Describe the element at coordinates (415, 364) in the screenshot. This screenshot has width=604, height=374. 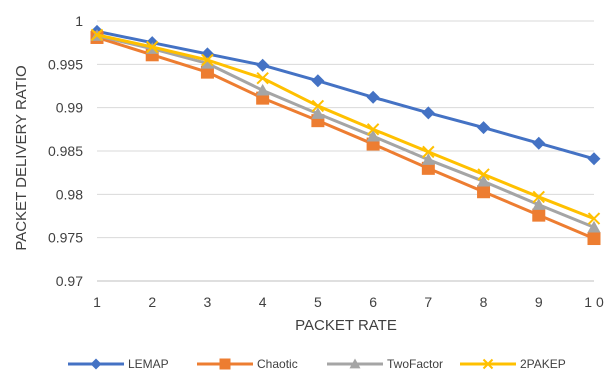
I see `legend-label-twofactor: TwoFactor` at that location.